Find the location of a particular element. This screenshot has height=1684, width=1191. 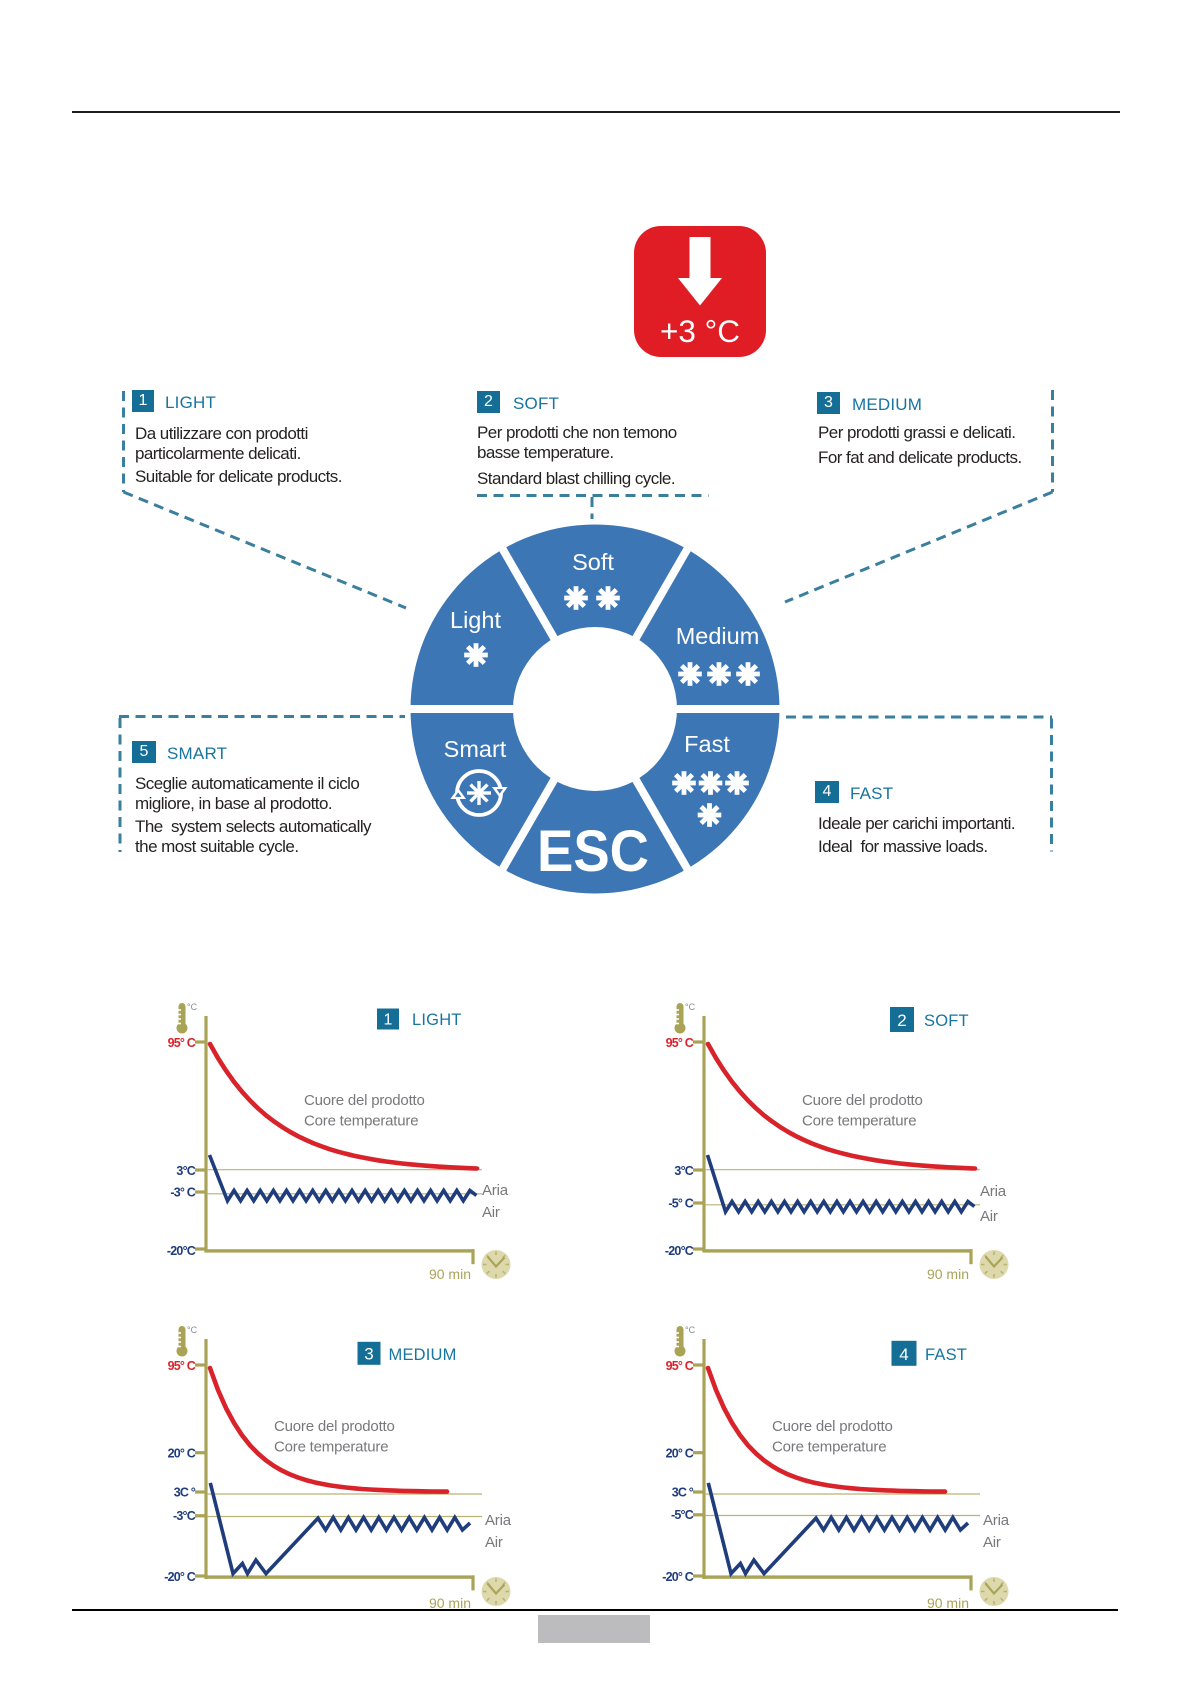

svg-text: Soft is located at coordinates (593, 562).